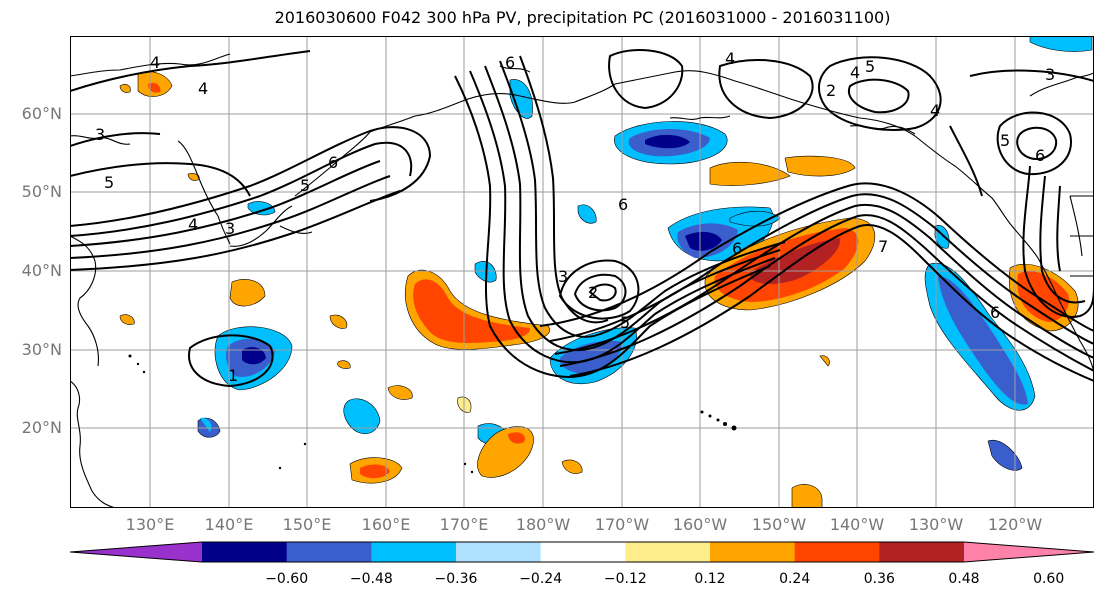 The image size is (1105, 601). Describe the element at coordinates (983, 340) in the screenshot. I see `precip-negative-east-core` at that location.